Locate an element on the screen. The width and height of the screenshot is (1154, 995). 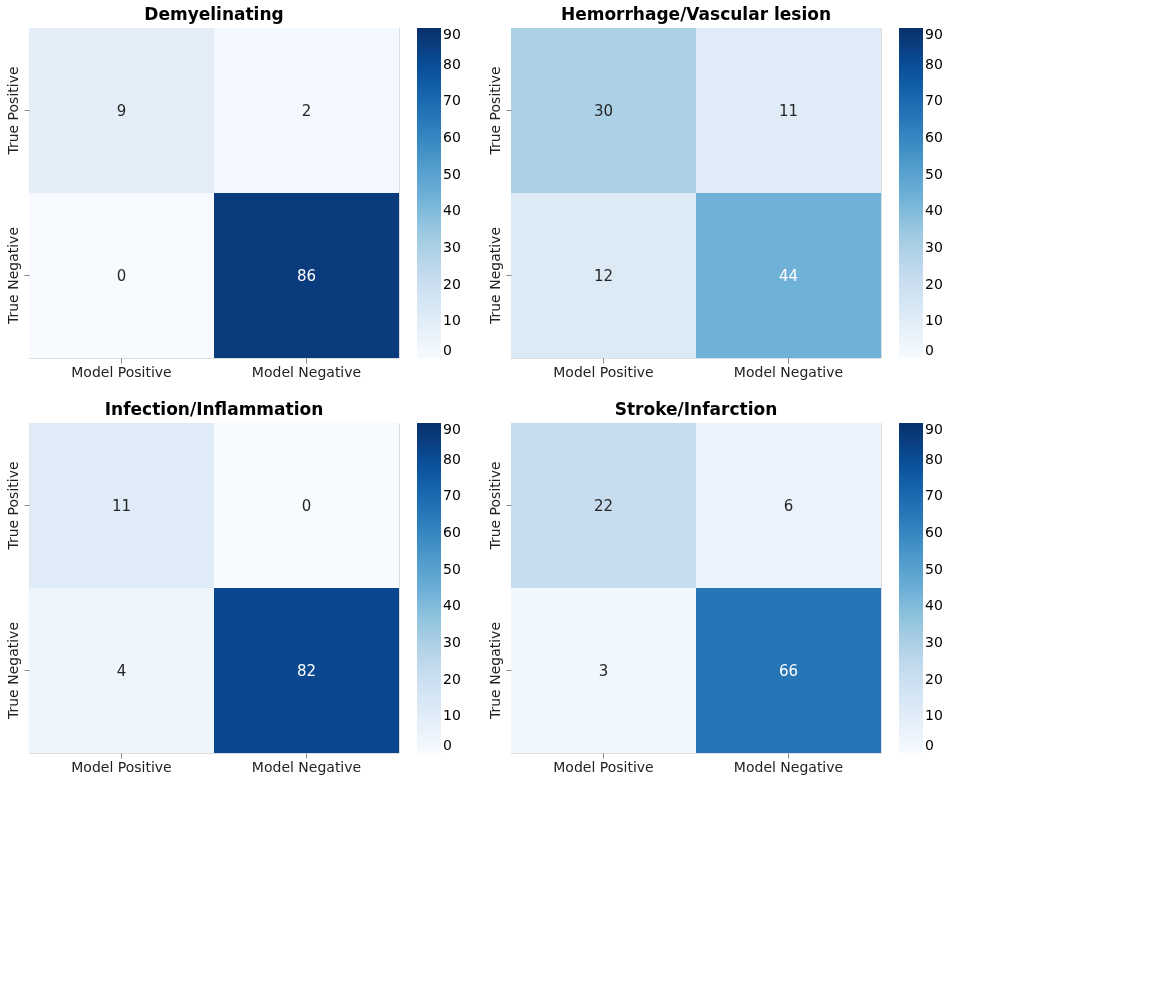
data-label: 44 is located at coordinates (788, 275).